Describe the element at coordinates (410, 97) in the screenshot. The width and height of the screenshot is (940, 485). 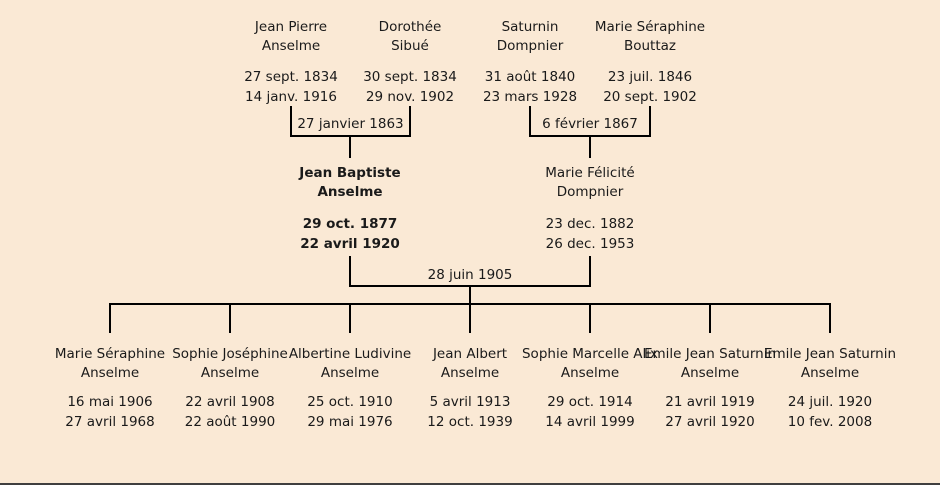
I see `person-death-date: 29 nov. 1902` at that location.